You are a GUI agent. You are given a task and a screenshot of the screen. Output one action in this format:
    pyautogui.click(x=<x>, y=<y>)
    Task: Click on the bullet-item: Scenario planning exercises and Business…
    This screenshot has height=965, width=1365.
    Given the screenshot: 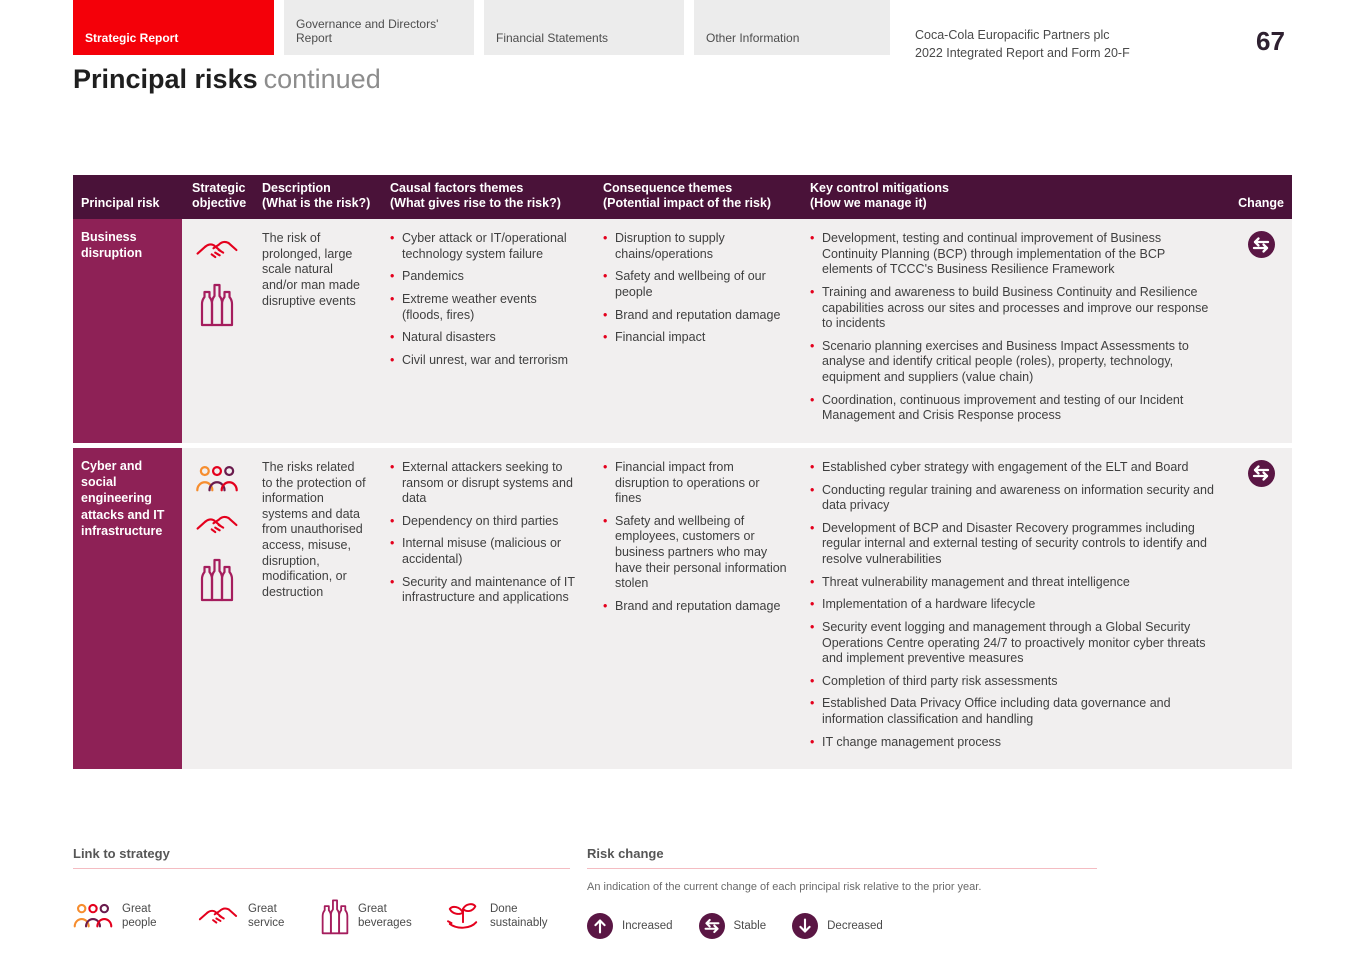 What is the action you would take?
    pyautogui.click(x=1014, y=362)
    